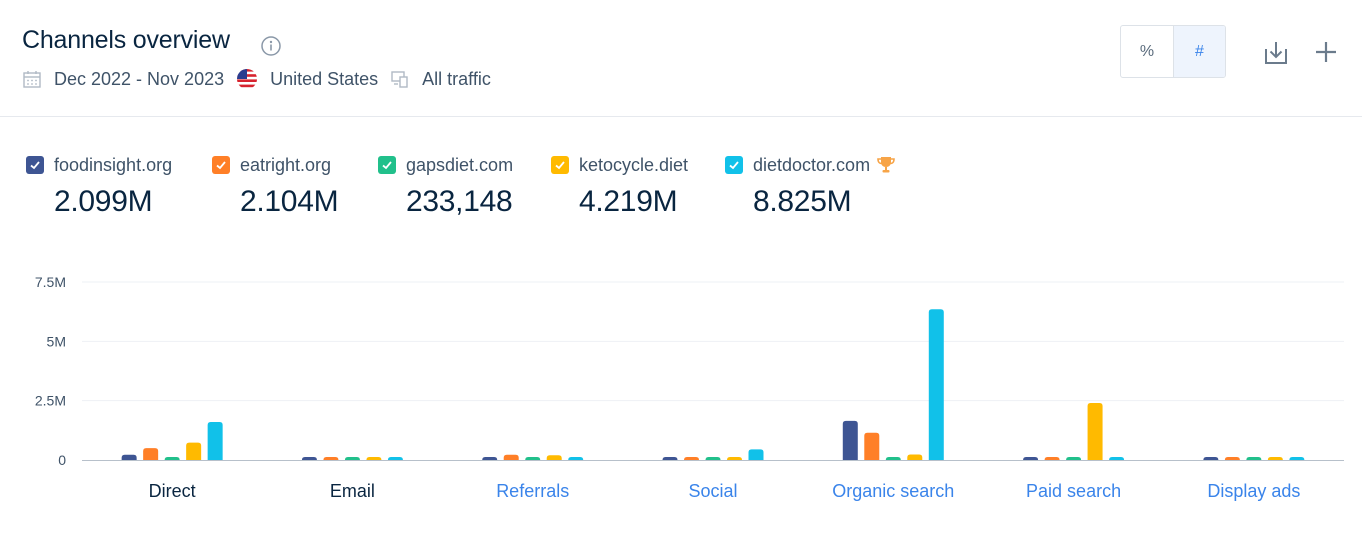  Describe the element at coordinates (1232, 458) in the screenshot. I see `bar-eatright-org-display-ads` at that location.